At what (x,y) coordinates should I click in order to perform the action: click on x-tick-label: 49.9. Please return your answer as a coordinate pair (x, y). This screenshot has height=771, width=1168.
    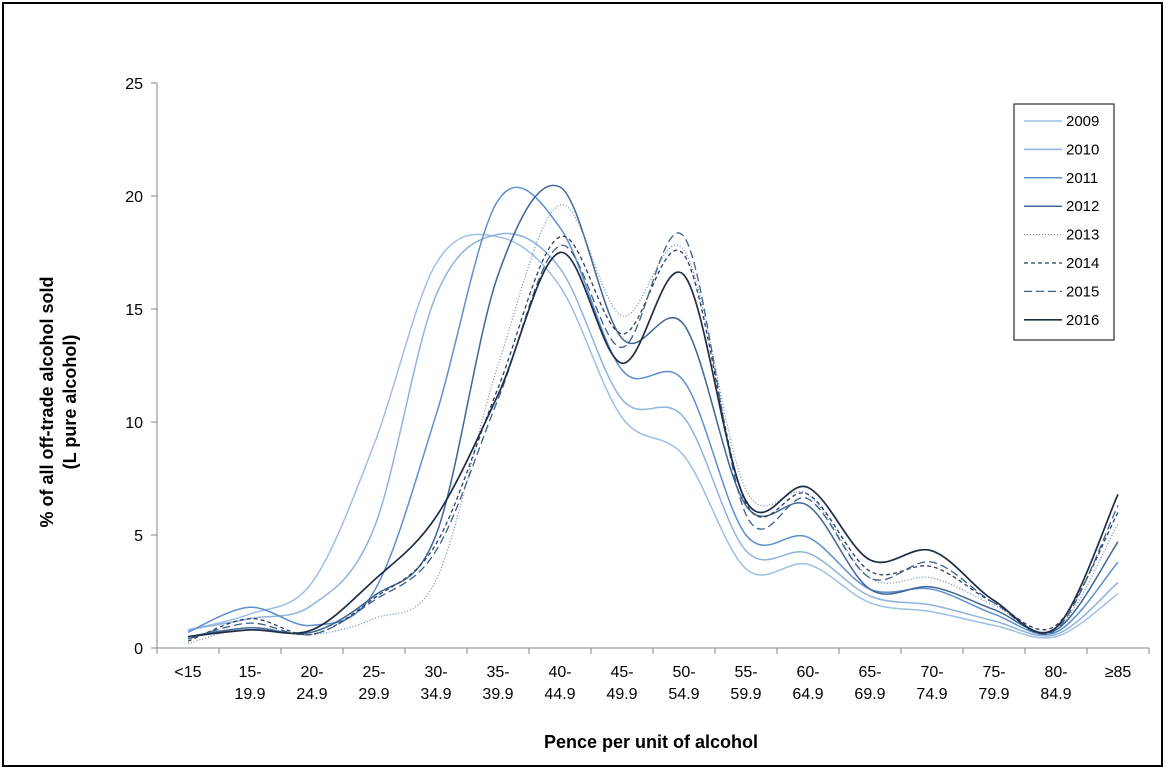
    Looking at the image, I should click on (621, 694).